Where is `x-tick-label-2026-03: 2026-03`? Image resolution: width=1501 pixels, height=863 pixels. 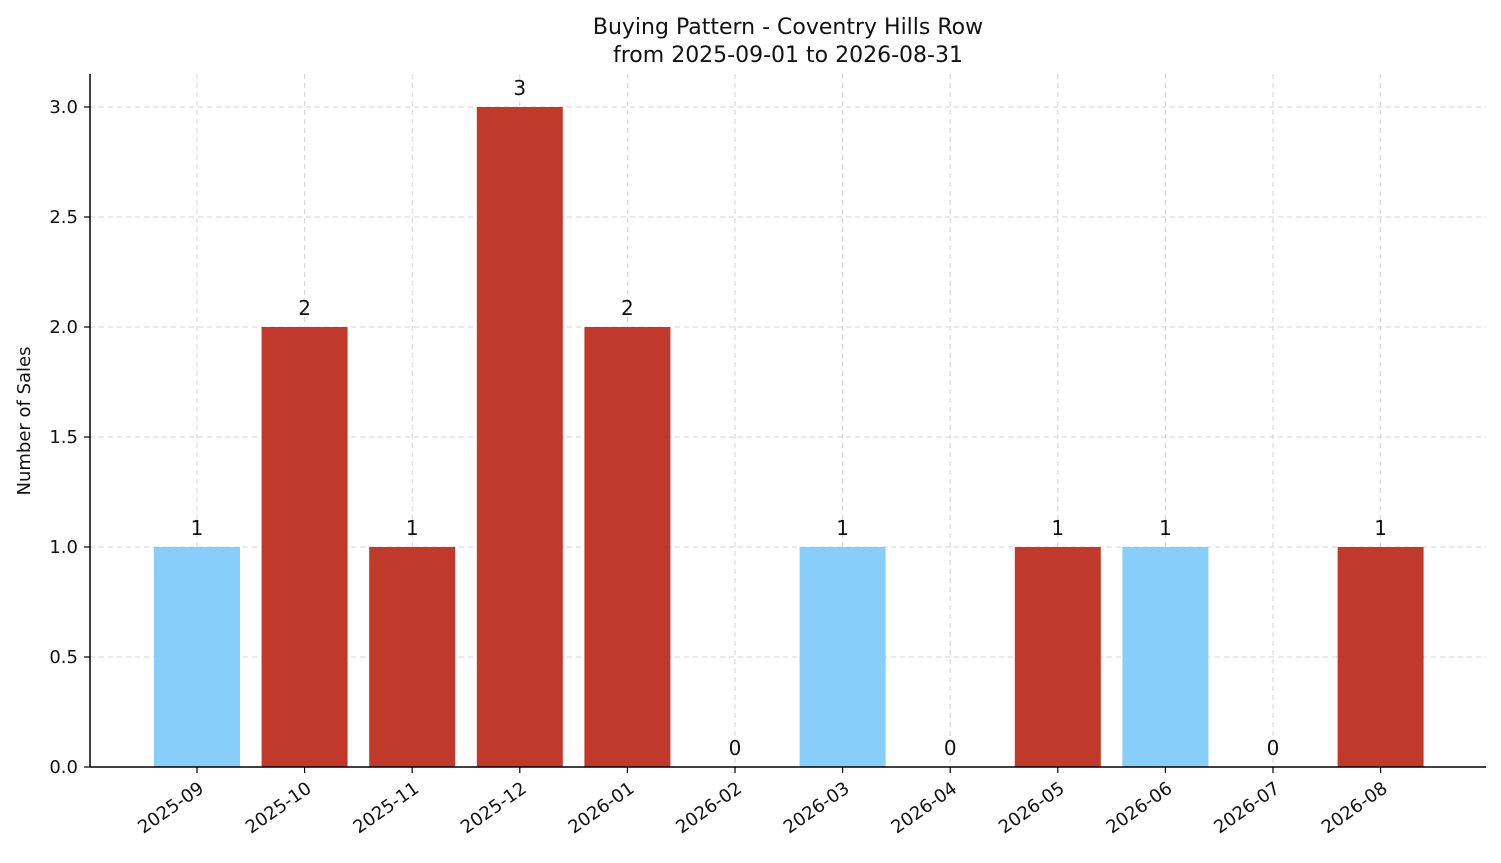
x-tick-label-2026-03: 2026-03 is located at coordinates (817, 808).